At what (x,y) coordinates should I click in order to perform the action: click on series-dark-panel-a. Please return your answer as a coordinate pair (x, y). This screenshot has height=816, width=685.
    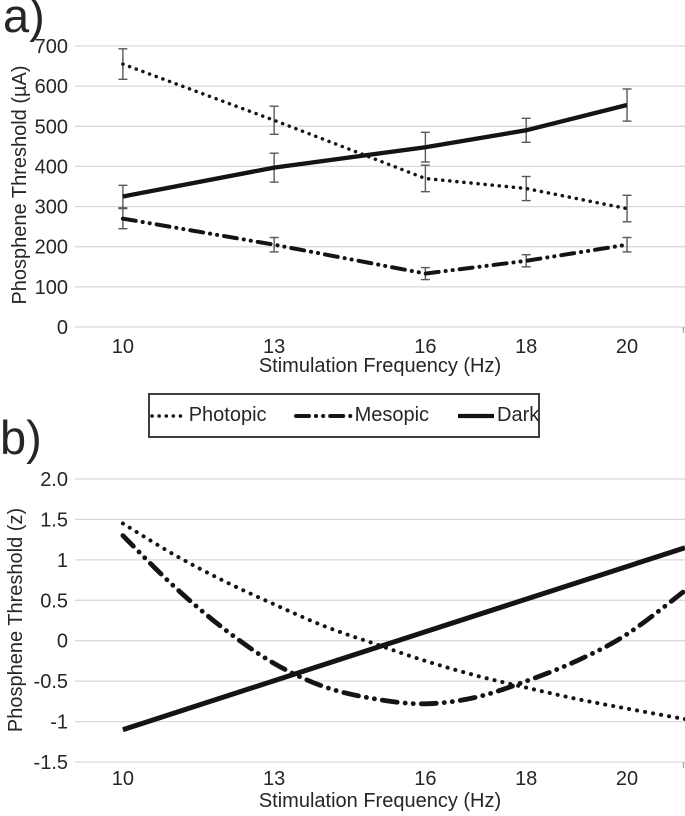
    Looking at the image, I should click on (375, 150).